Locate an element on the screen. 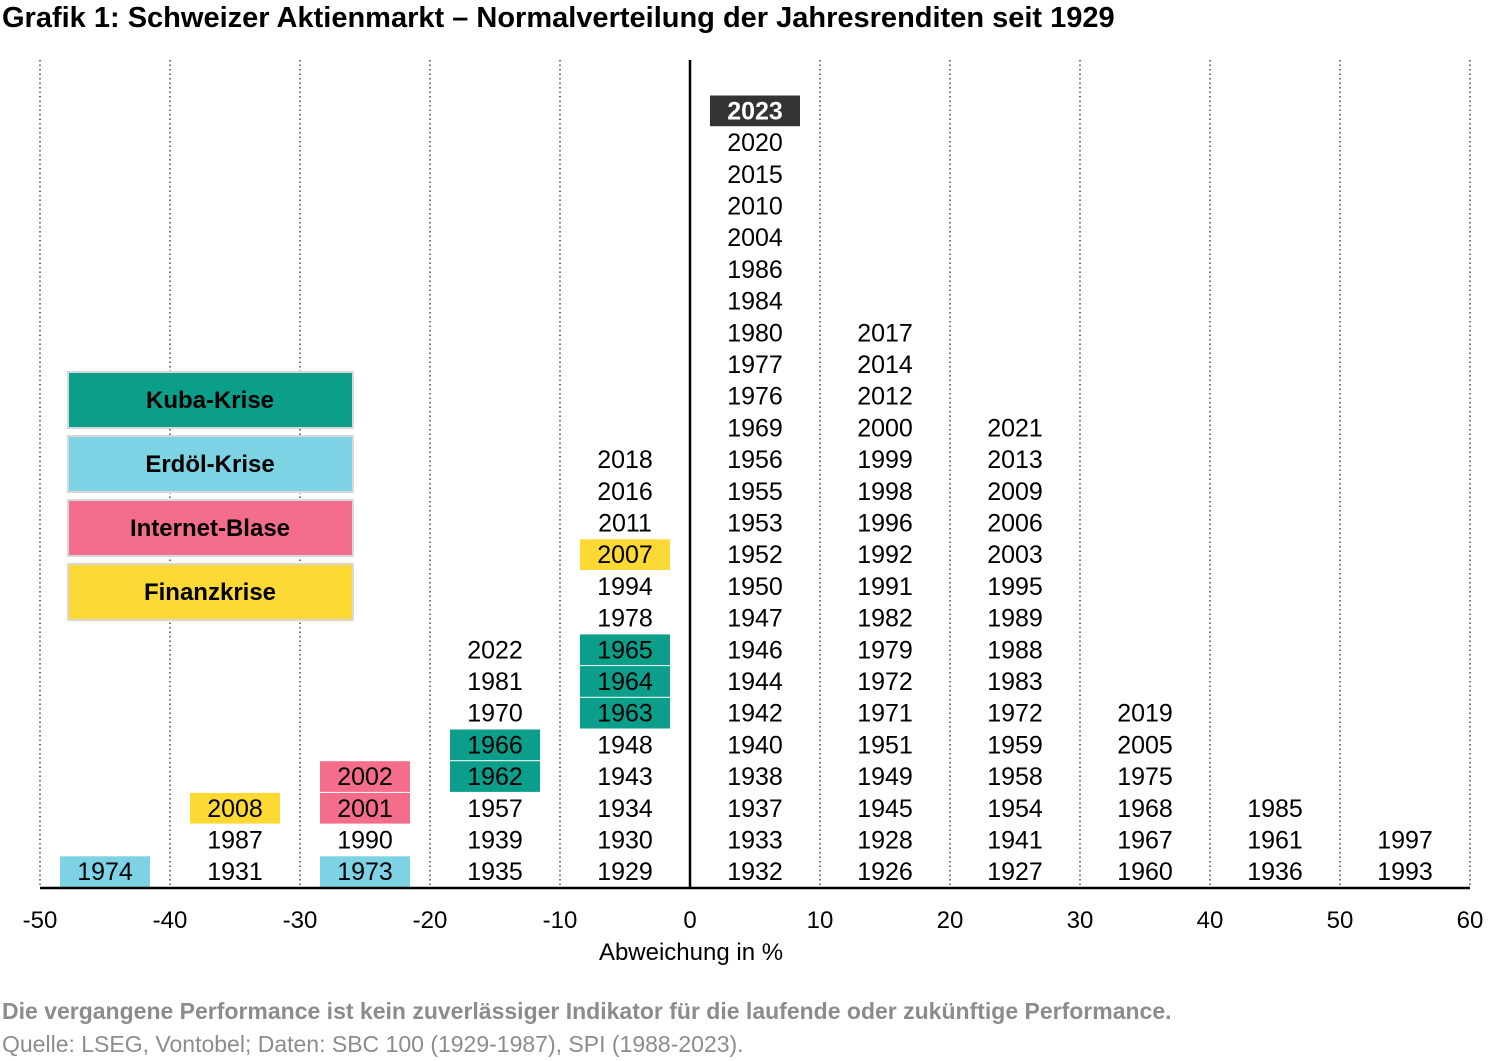 This screenshot has height=1061, width=1500. year-cell-1928: 1928 is located at coordinates (885, 840).